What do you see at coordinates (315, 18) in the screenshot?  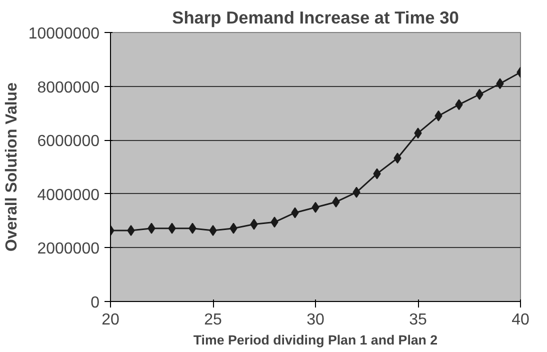 I see `chart-title: Sharp Demand Increase at Time 30` at bounding box center [315, 18].